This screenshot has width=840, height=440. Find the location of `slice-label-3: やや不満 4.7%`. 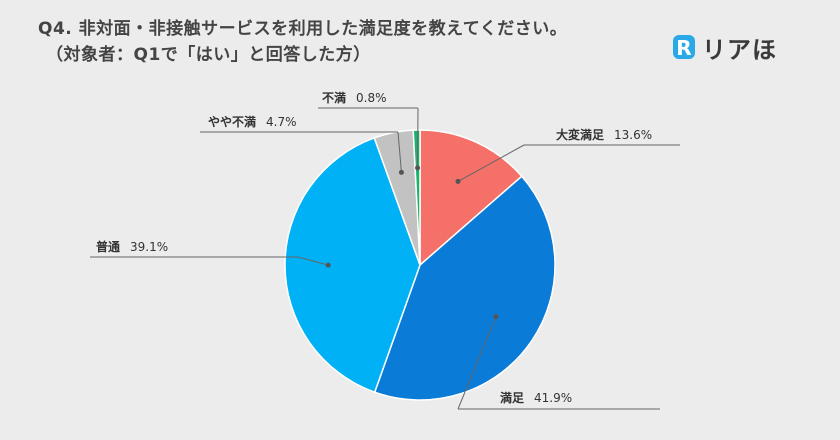

slice-label-3: やや不満 4.7% is located at coordinates (252, 121).